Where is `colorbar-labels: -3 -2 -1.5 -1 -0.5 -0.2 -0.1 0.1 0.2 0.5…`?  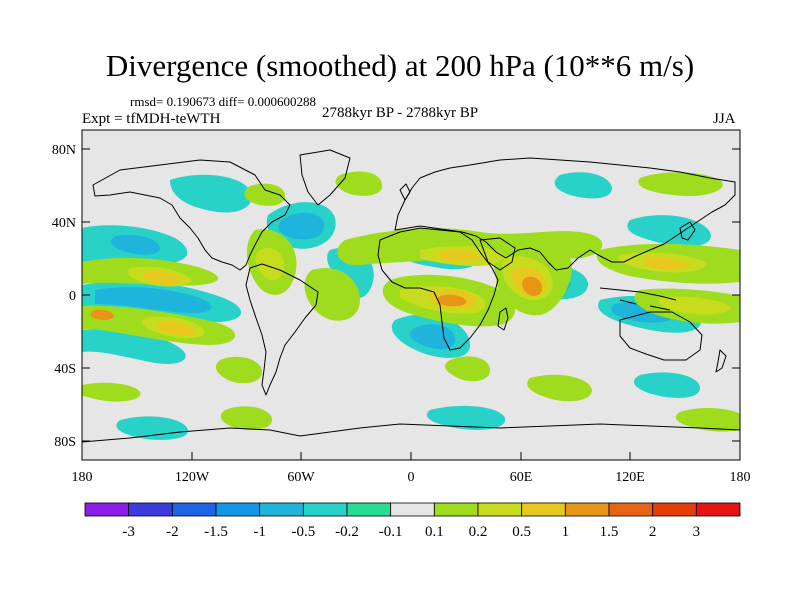 colorbar-labels: -3 -2 -1.5 -1 -0.5 -0.2 -0.1 0.1 0.2 0.5… is located at coordinates (411, 532).